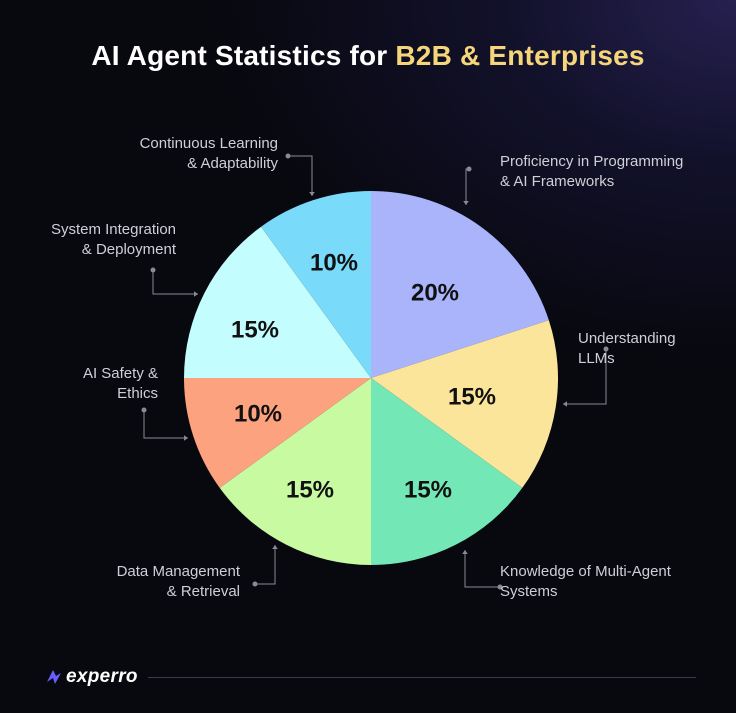 The height and width of the screenshot is (713, 736). Describe the element at coordinates (472, 396) in the screenshot. I see `percent-label-llms: 15%` at that location.